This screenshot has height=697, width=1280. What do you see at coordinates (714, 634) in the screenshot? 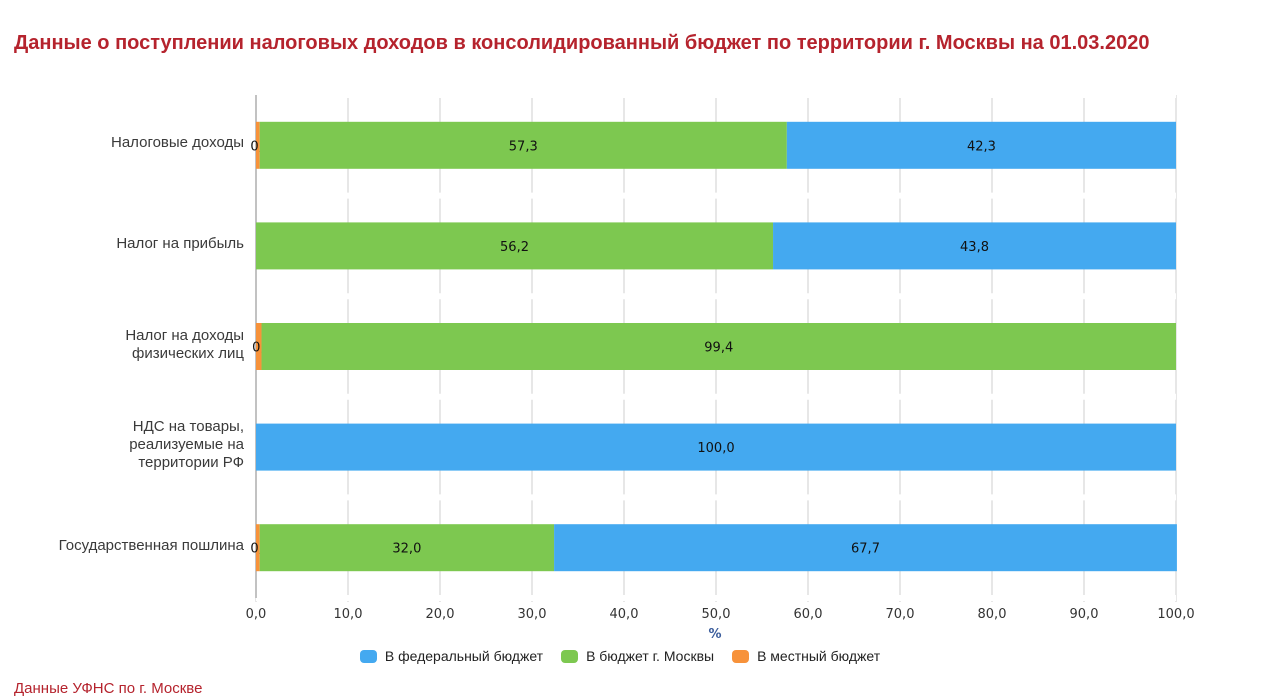
I see `x-axis-title: %` at bounding box center [714, 634].